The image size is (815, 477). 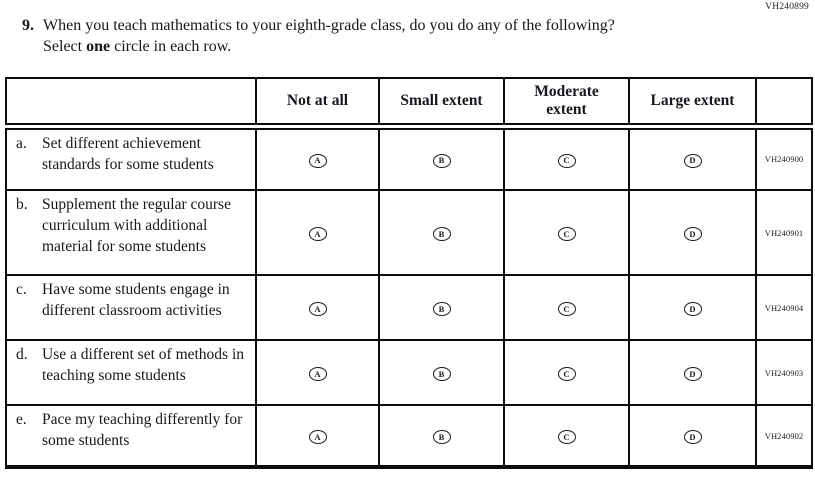 I want to click on column-header-not-at-all: Not at all, so click(x=317, y=103).